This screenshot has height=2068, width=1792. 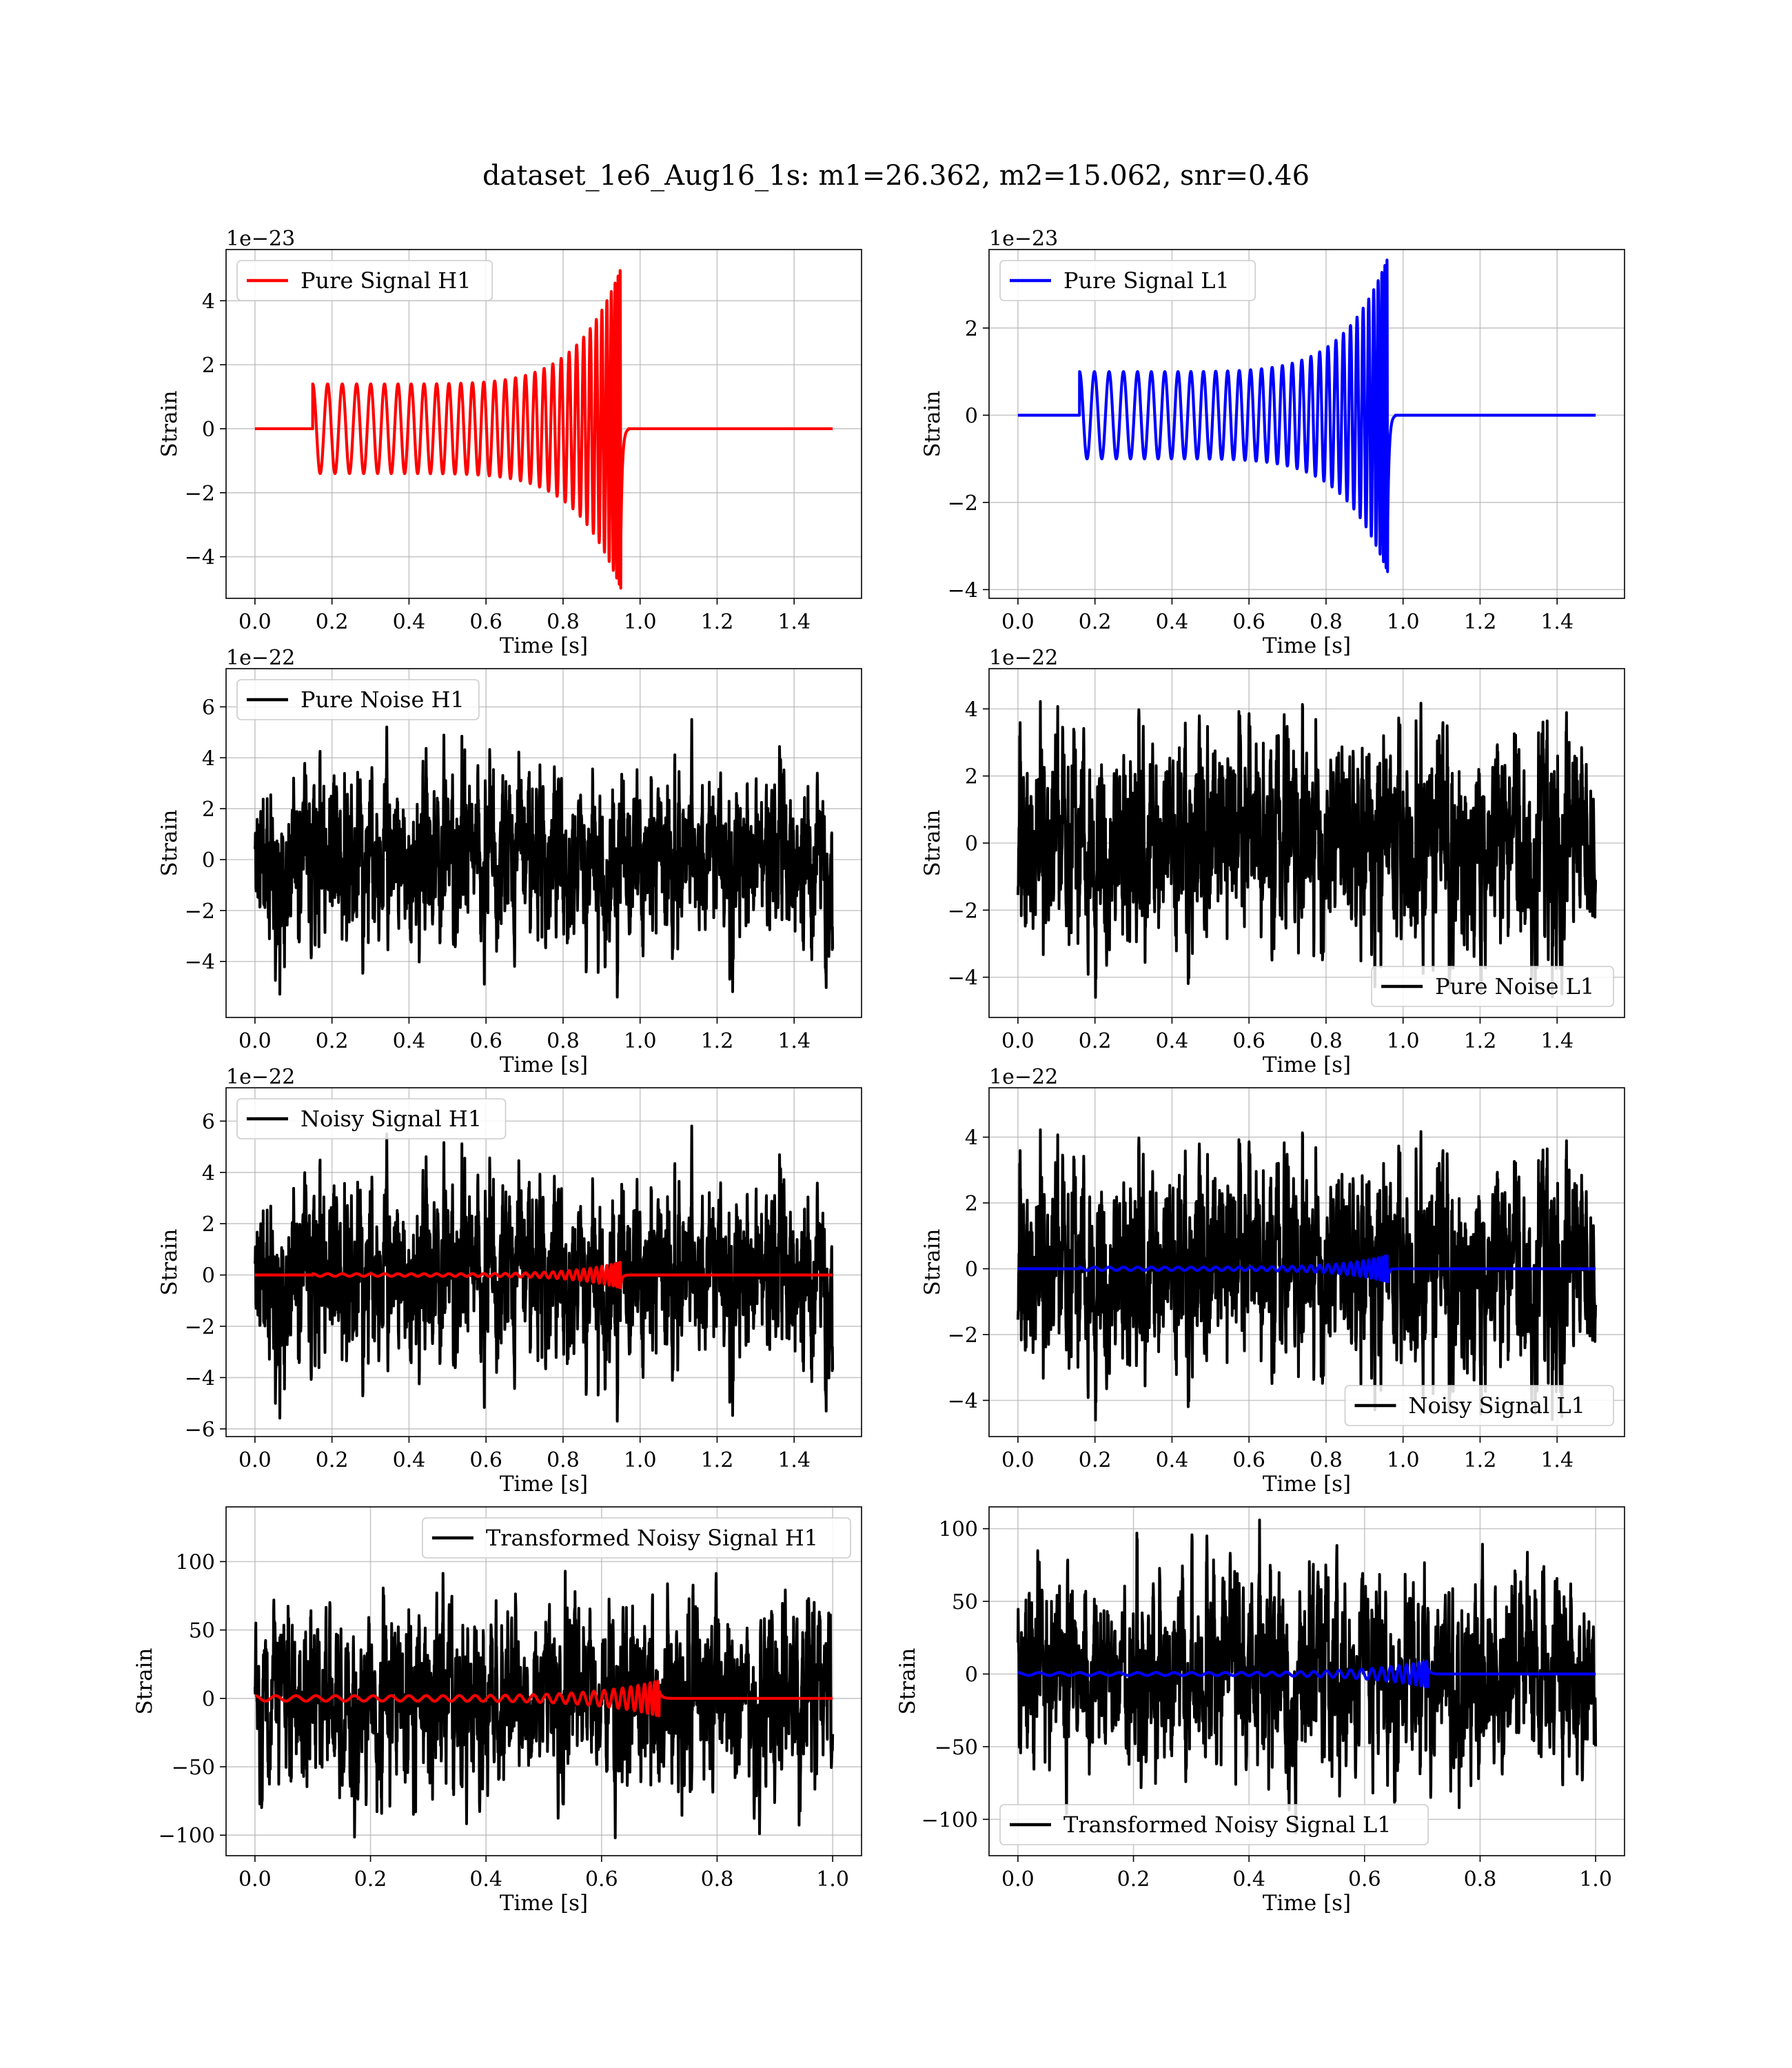 I want to click on legend-label: Pure Noise H1, so click(x=383, y=700).